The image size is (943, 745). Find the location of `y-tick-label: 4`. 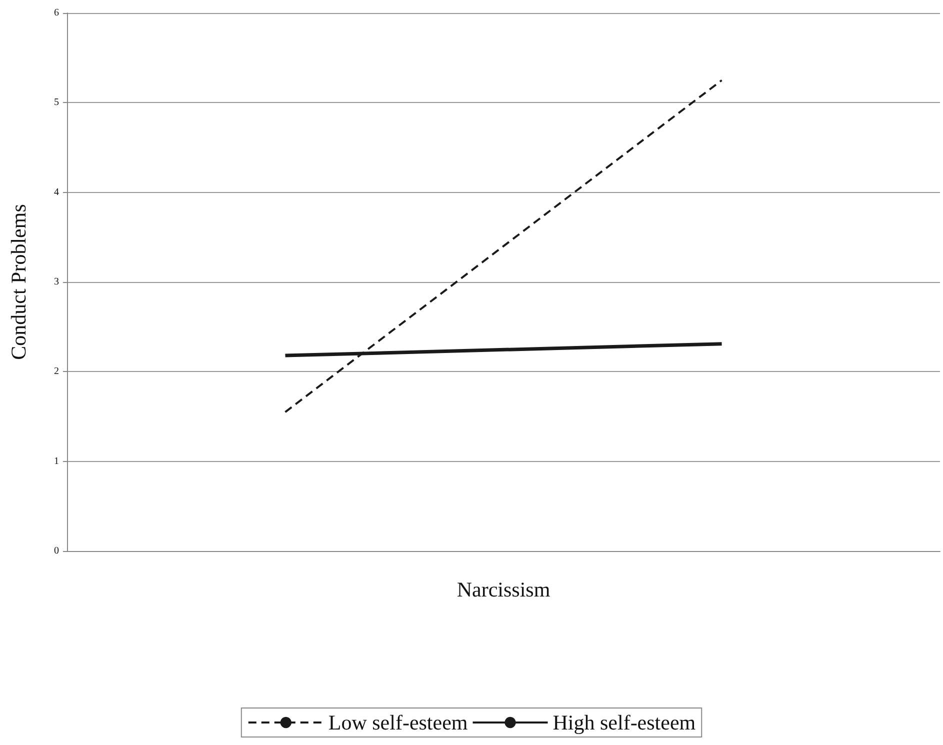

y-tick-label: 4 is located at coordinates (56, 192).